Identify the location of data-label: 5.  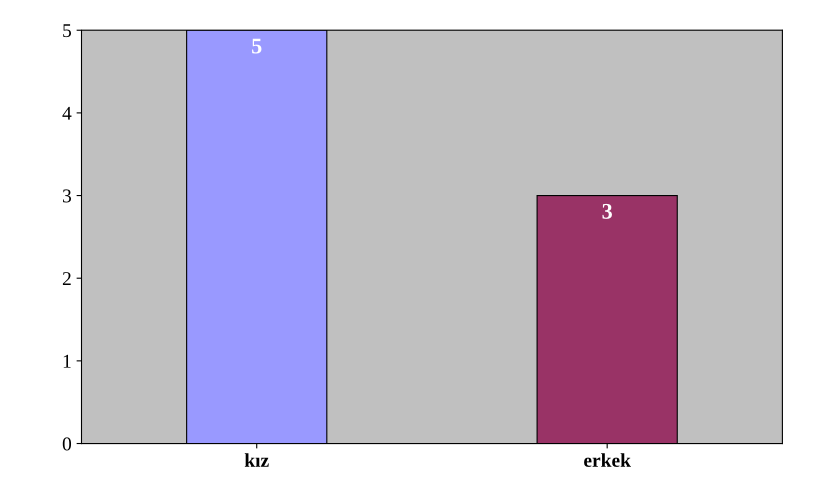
(257, 46).